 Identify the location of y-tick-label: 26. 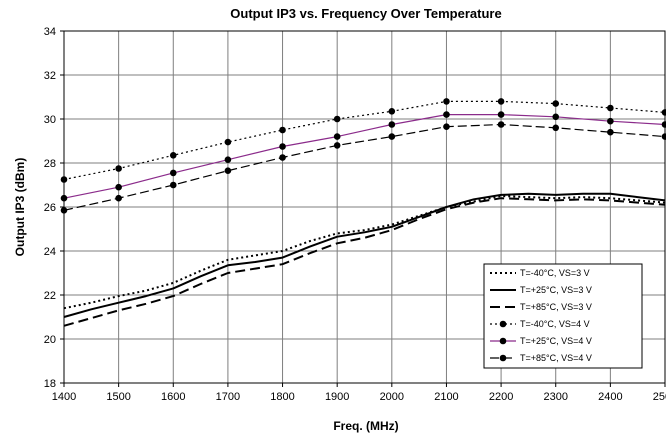
(50, 208).